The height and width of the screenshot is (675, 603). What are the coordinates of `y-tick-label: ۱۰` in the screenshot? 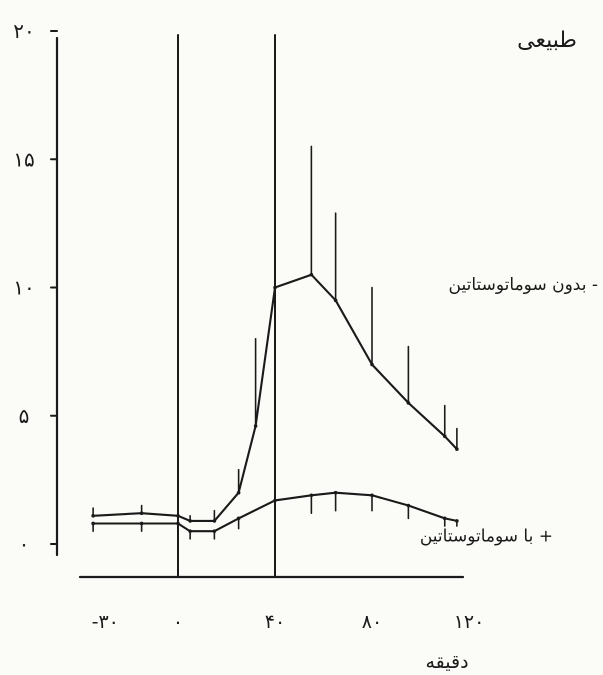 It's located at (23, 288).